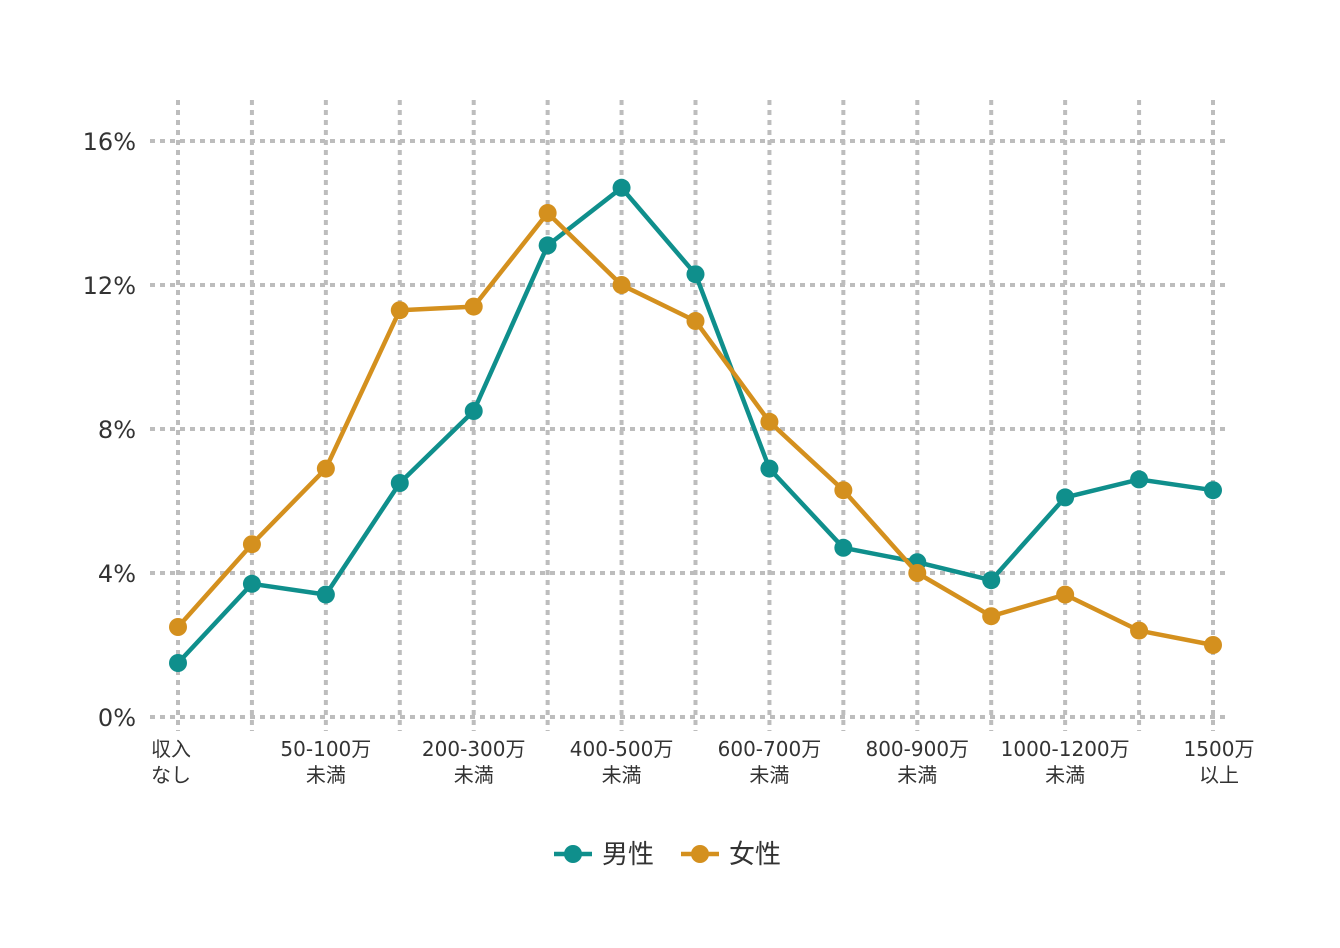 The height and width of the screenshot is (948, 1340). Describe the element at coordinates (667, 855) in the screenshot. I see `legend: 男性 女性` at that location.